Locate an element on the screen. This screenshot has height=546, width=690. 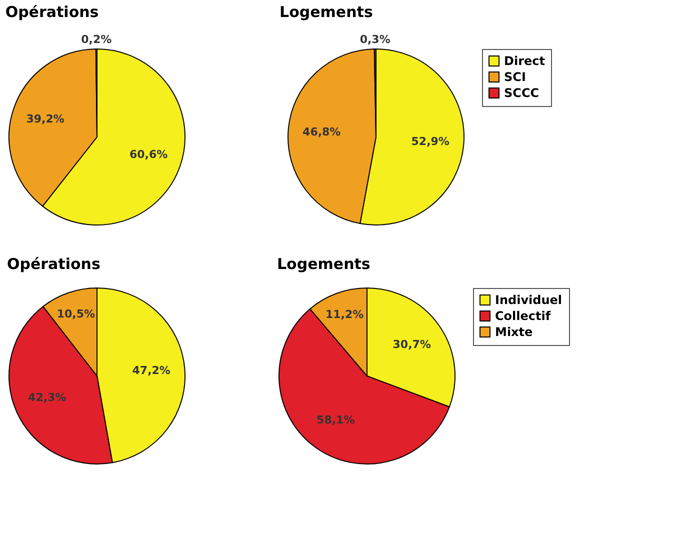
data-label: 58,1% is located at coordinates (335, 420).